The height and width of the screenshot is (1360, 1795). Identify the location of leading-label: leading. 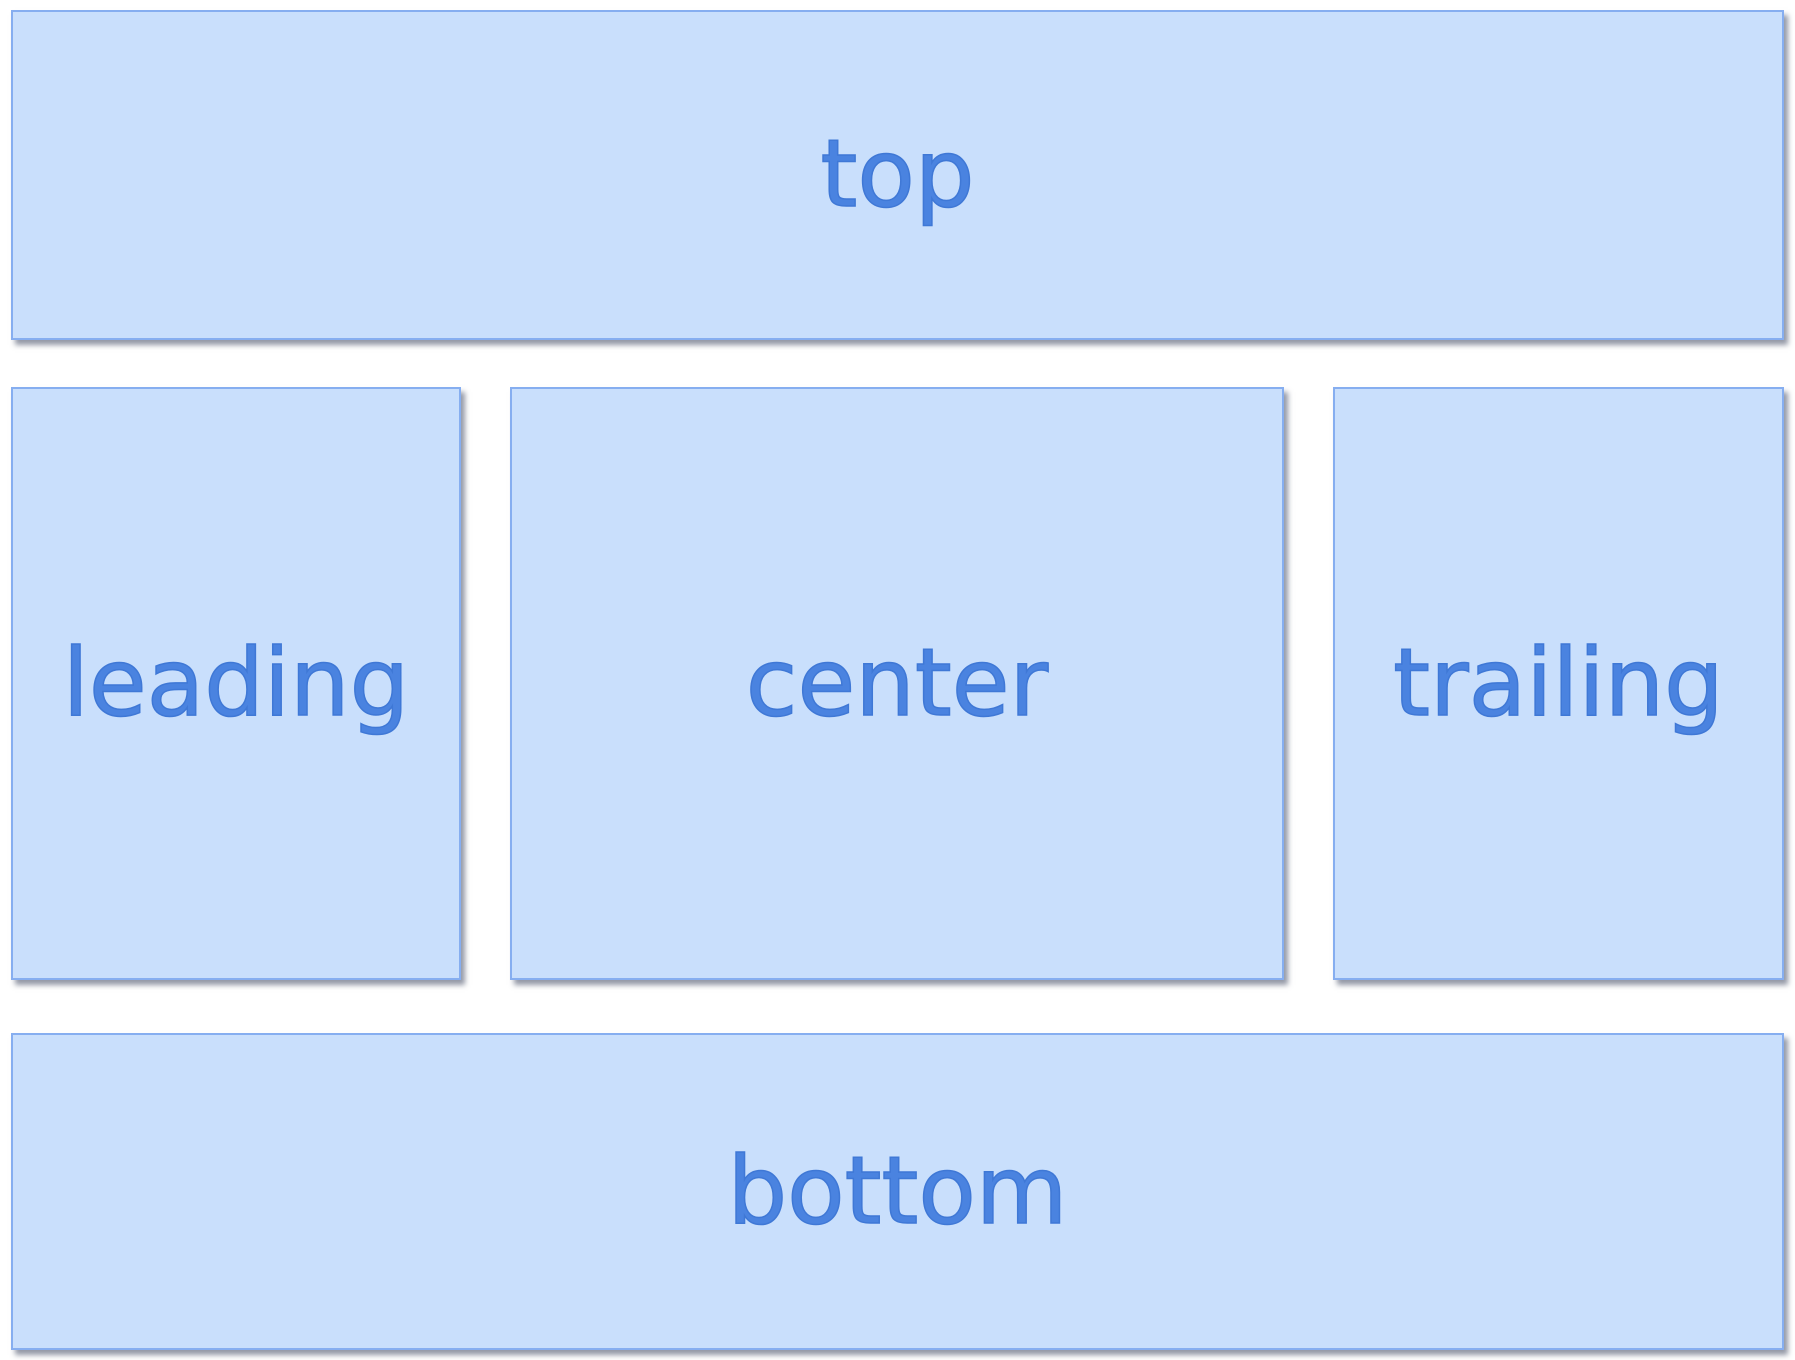
(236, 683).